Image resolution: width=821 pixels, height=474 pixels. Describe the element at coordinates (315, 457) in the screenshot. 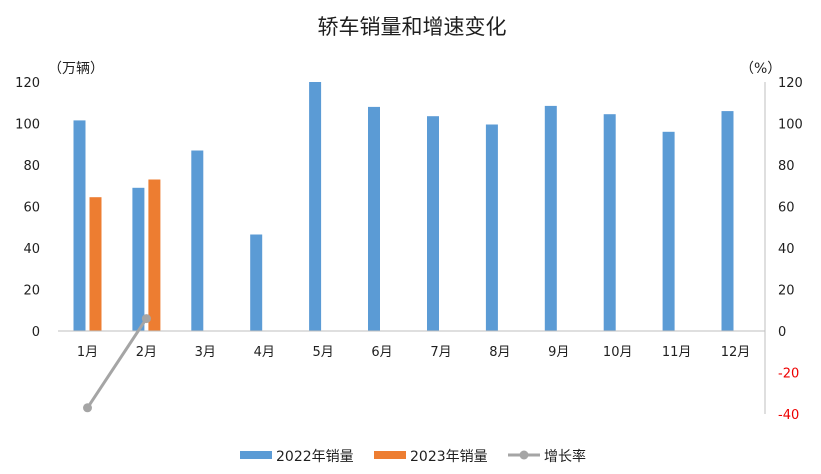

I see `legend-label: 2022年销量` at that location.